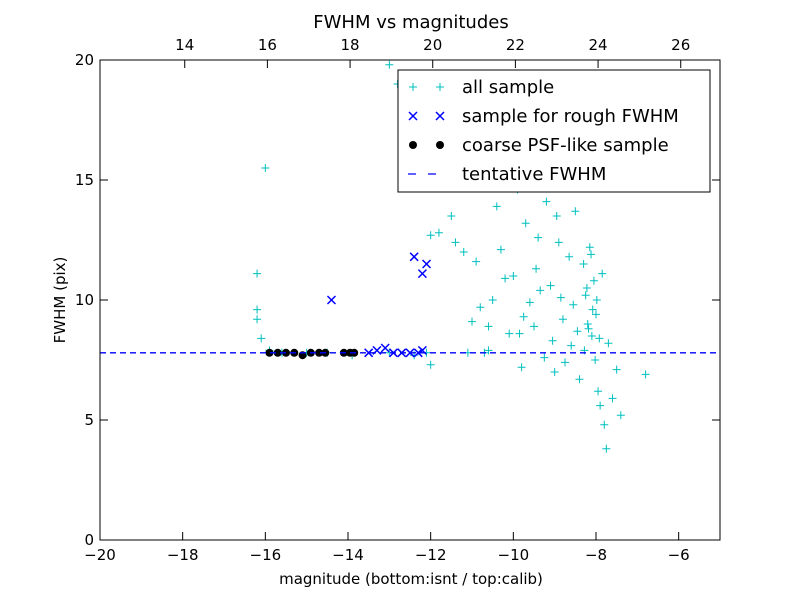 This screenshot has height=600, width=800. What do you see at coordinates (184, 45) in the screenshot?
I see `top-tick-label: 14` at bounding box center [184, 45].